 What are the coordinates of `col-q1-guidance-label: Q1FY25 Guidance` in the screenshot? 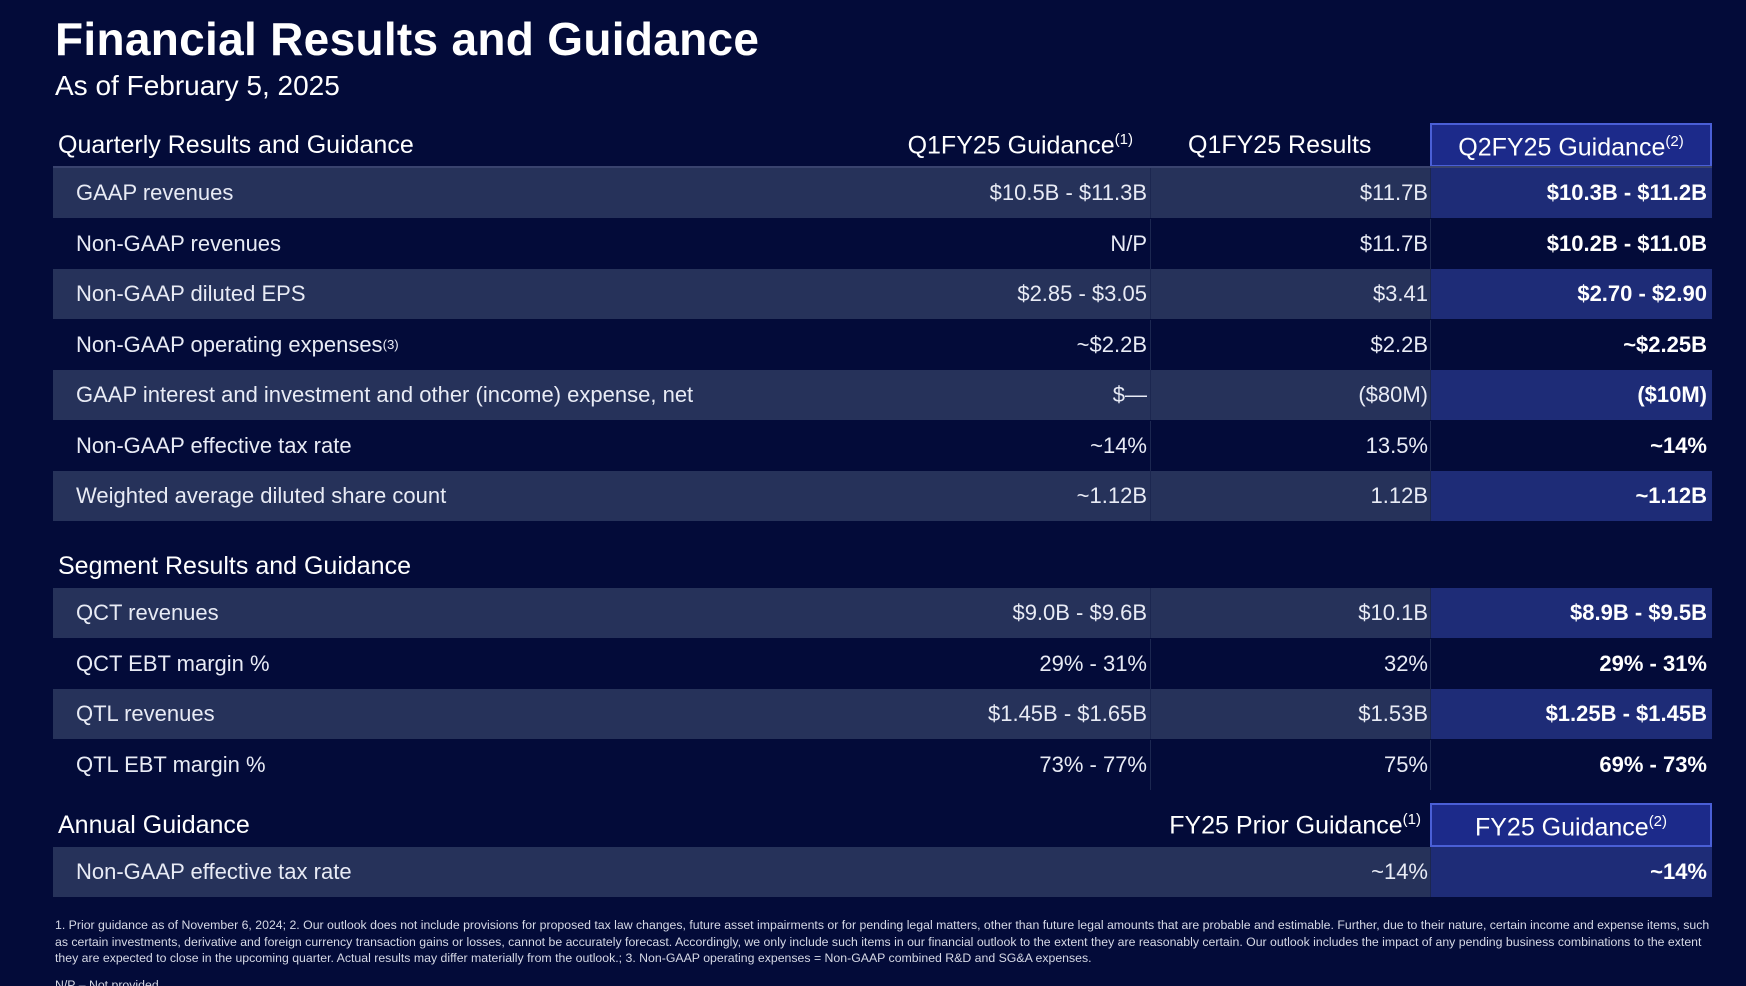 It's located at (1011, 145).